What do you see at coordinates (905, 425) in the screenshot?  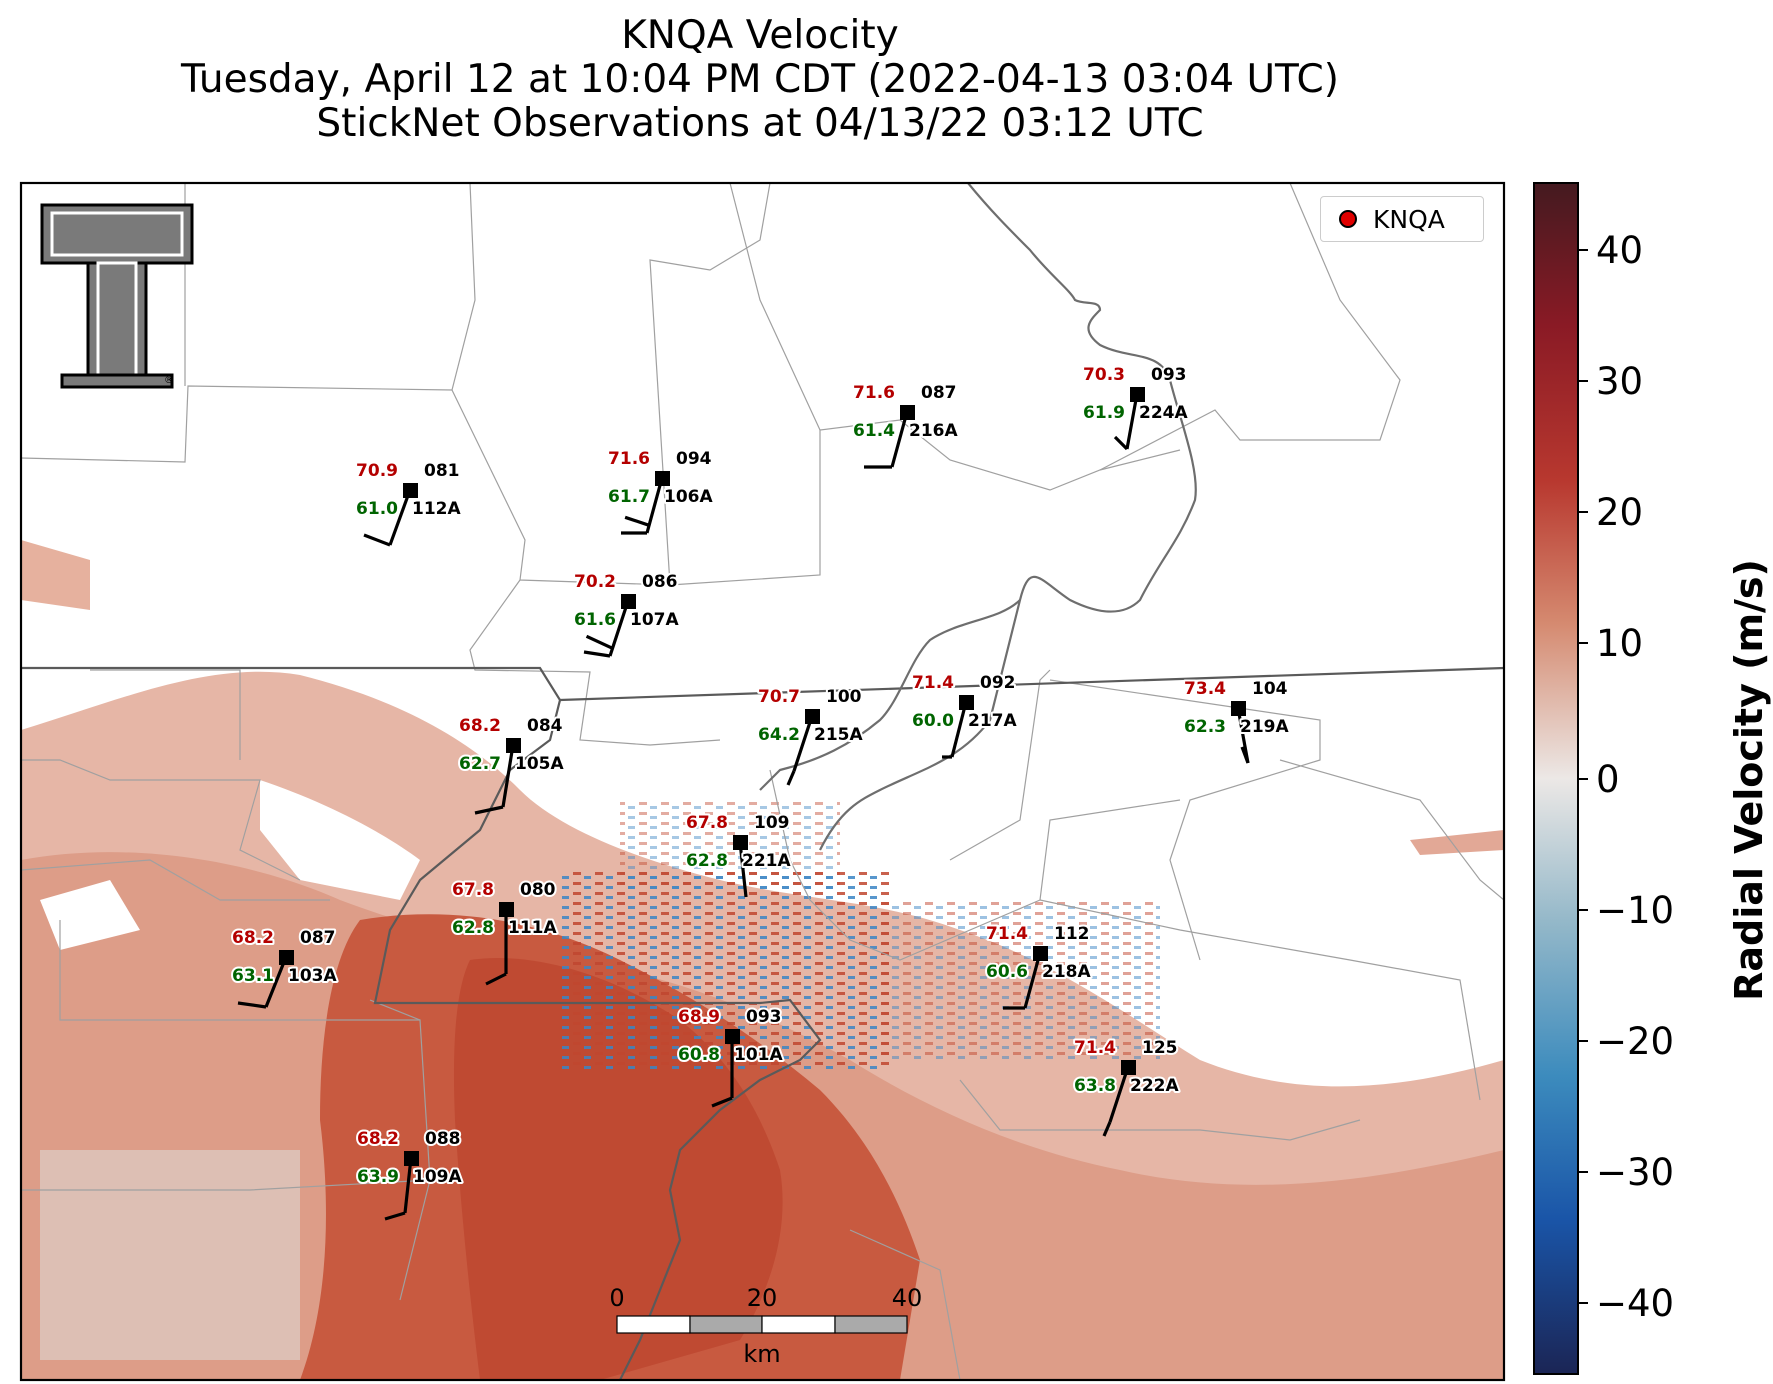 I see `station-216a: 71.6 087 61.4 216A` at bounding box center [905, 425].